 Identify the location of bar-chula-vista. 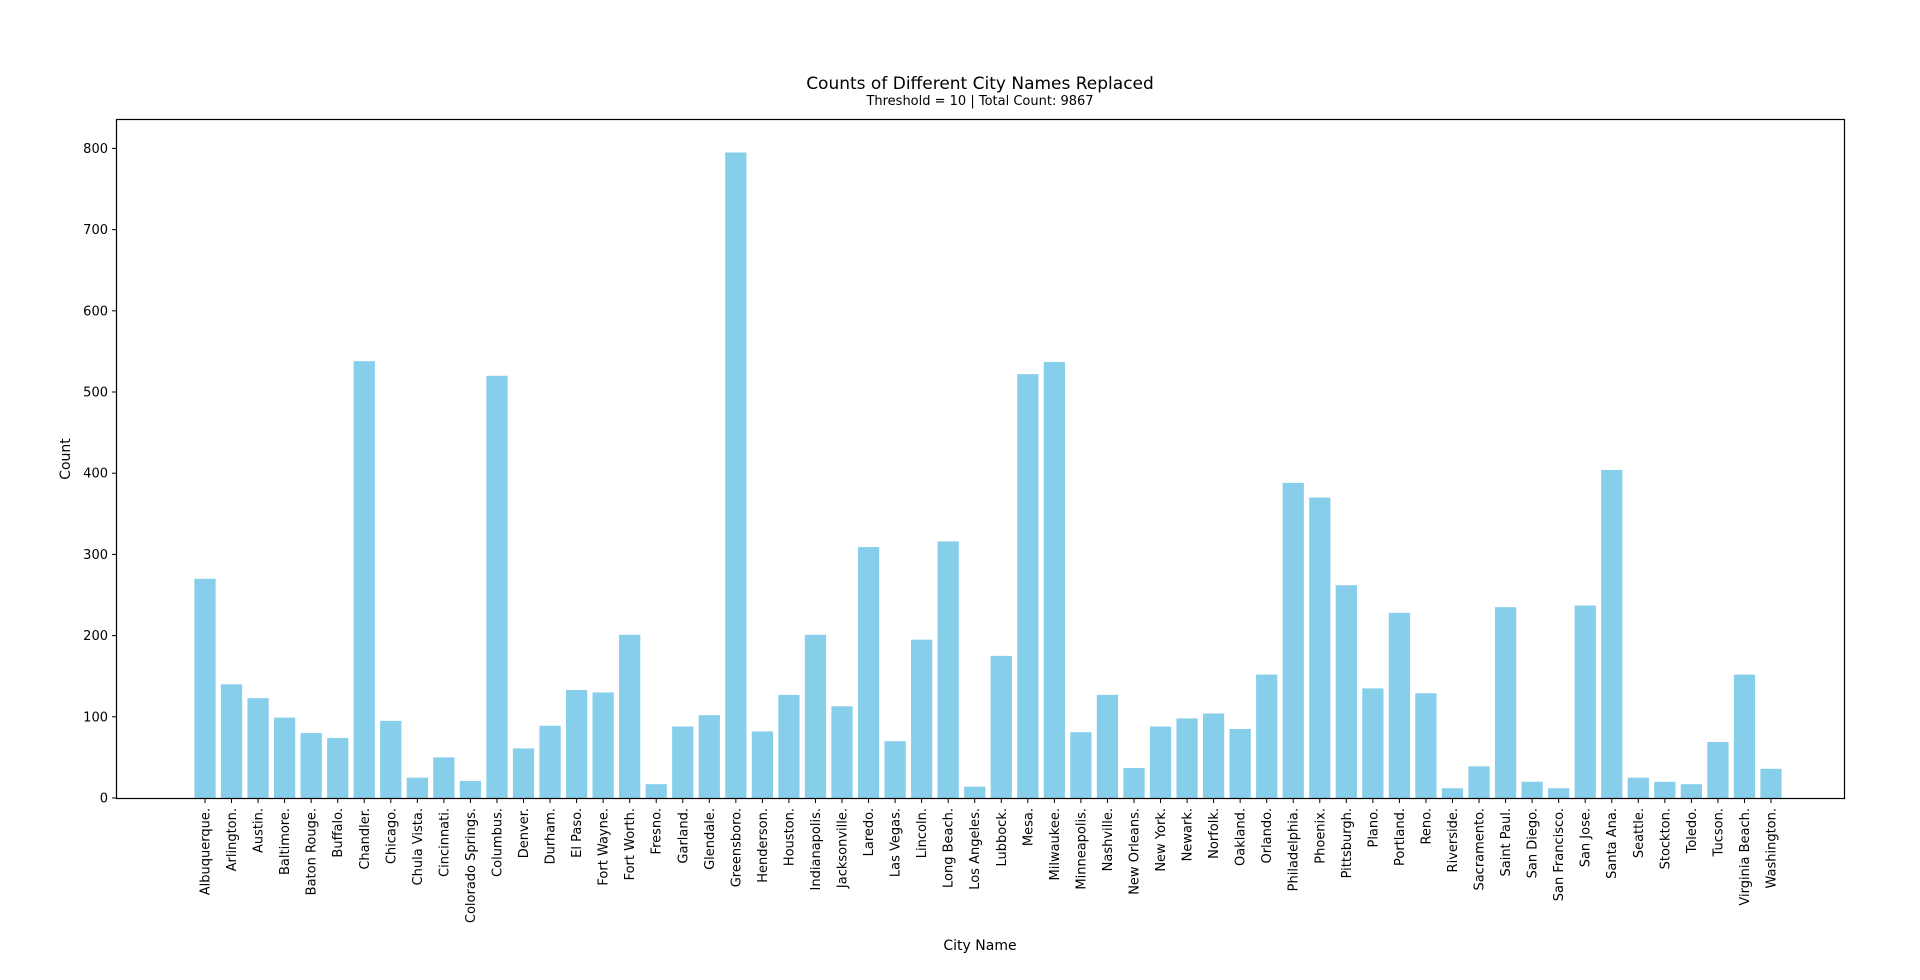
(417, 787).